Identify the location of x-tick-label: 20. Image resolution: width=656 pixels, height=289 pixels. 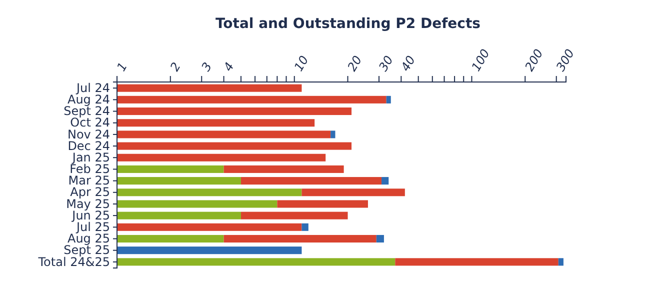
(354, 63).